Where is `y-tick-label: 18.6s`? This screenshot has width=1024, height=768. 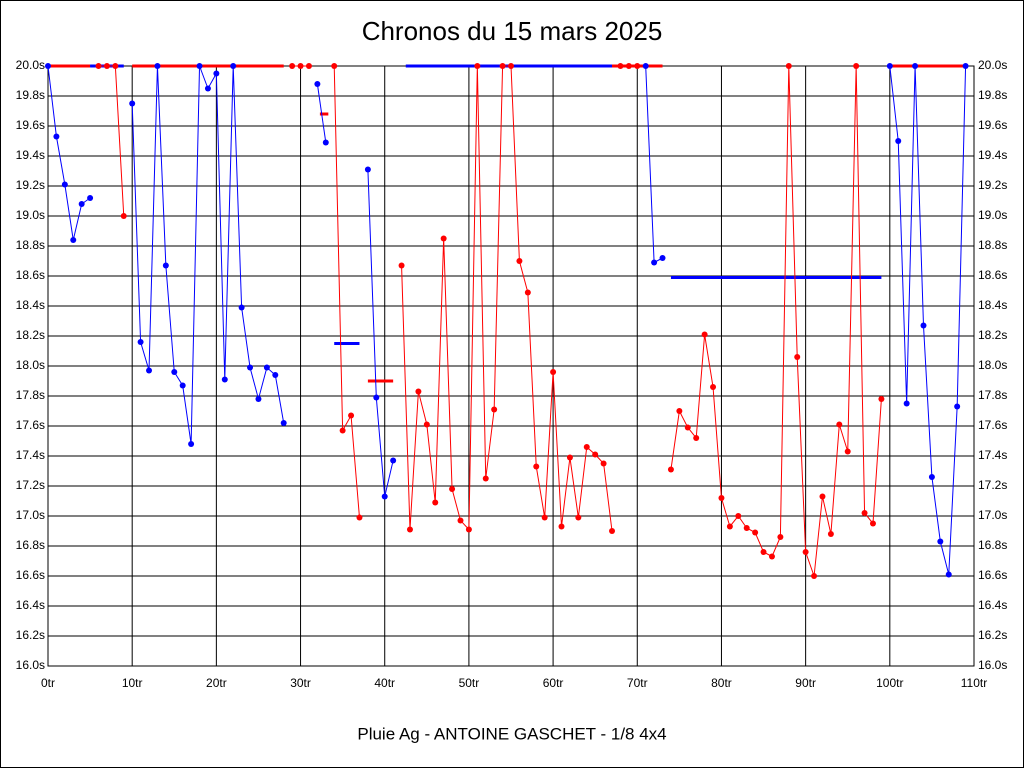 y-tick-label: 18.6s is located at coordinates (30, 275).